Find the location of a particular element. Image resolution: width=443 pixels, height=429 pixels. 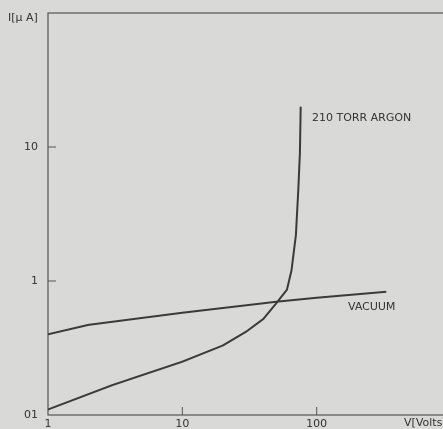

series-label: VACUUM is located at coordinates (371, 306).